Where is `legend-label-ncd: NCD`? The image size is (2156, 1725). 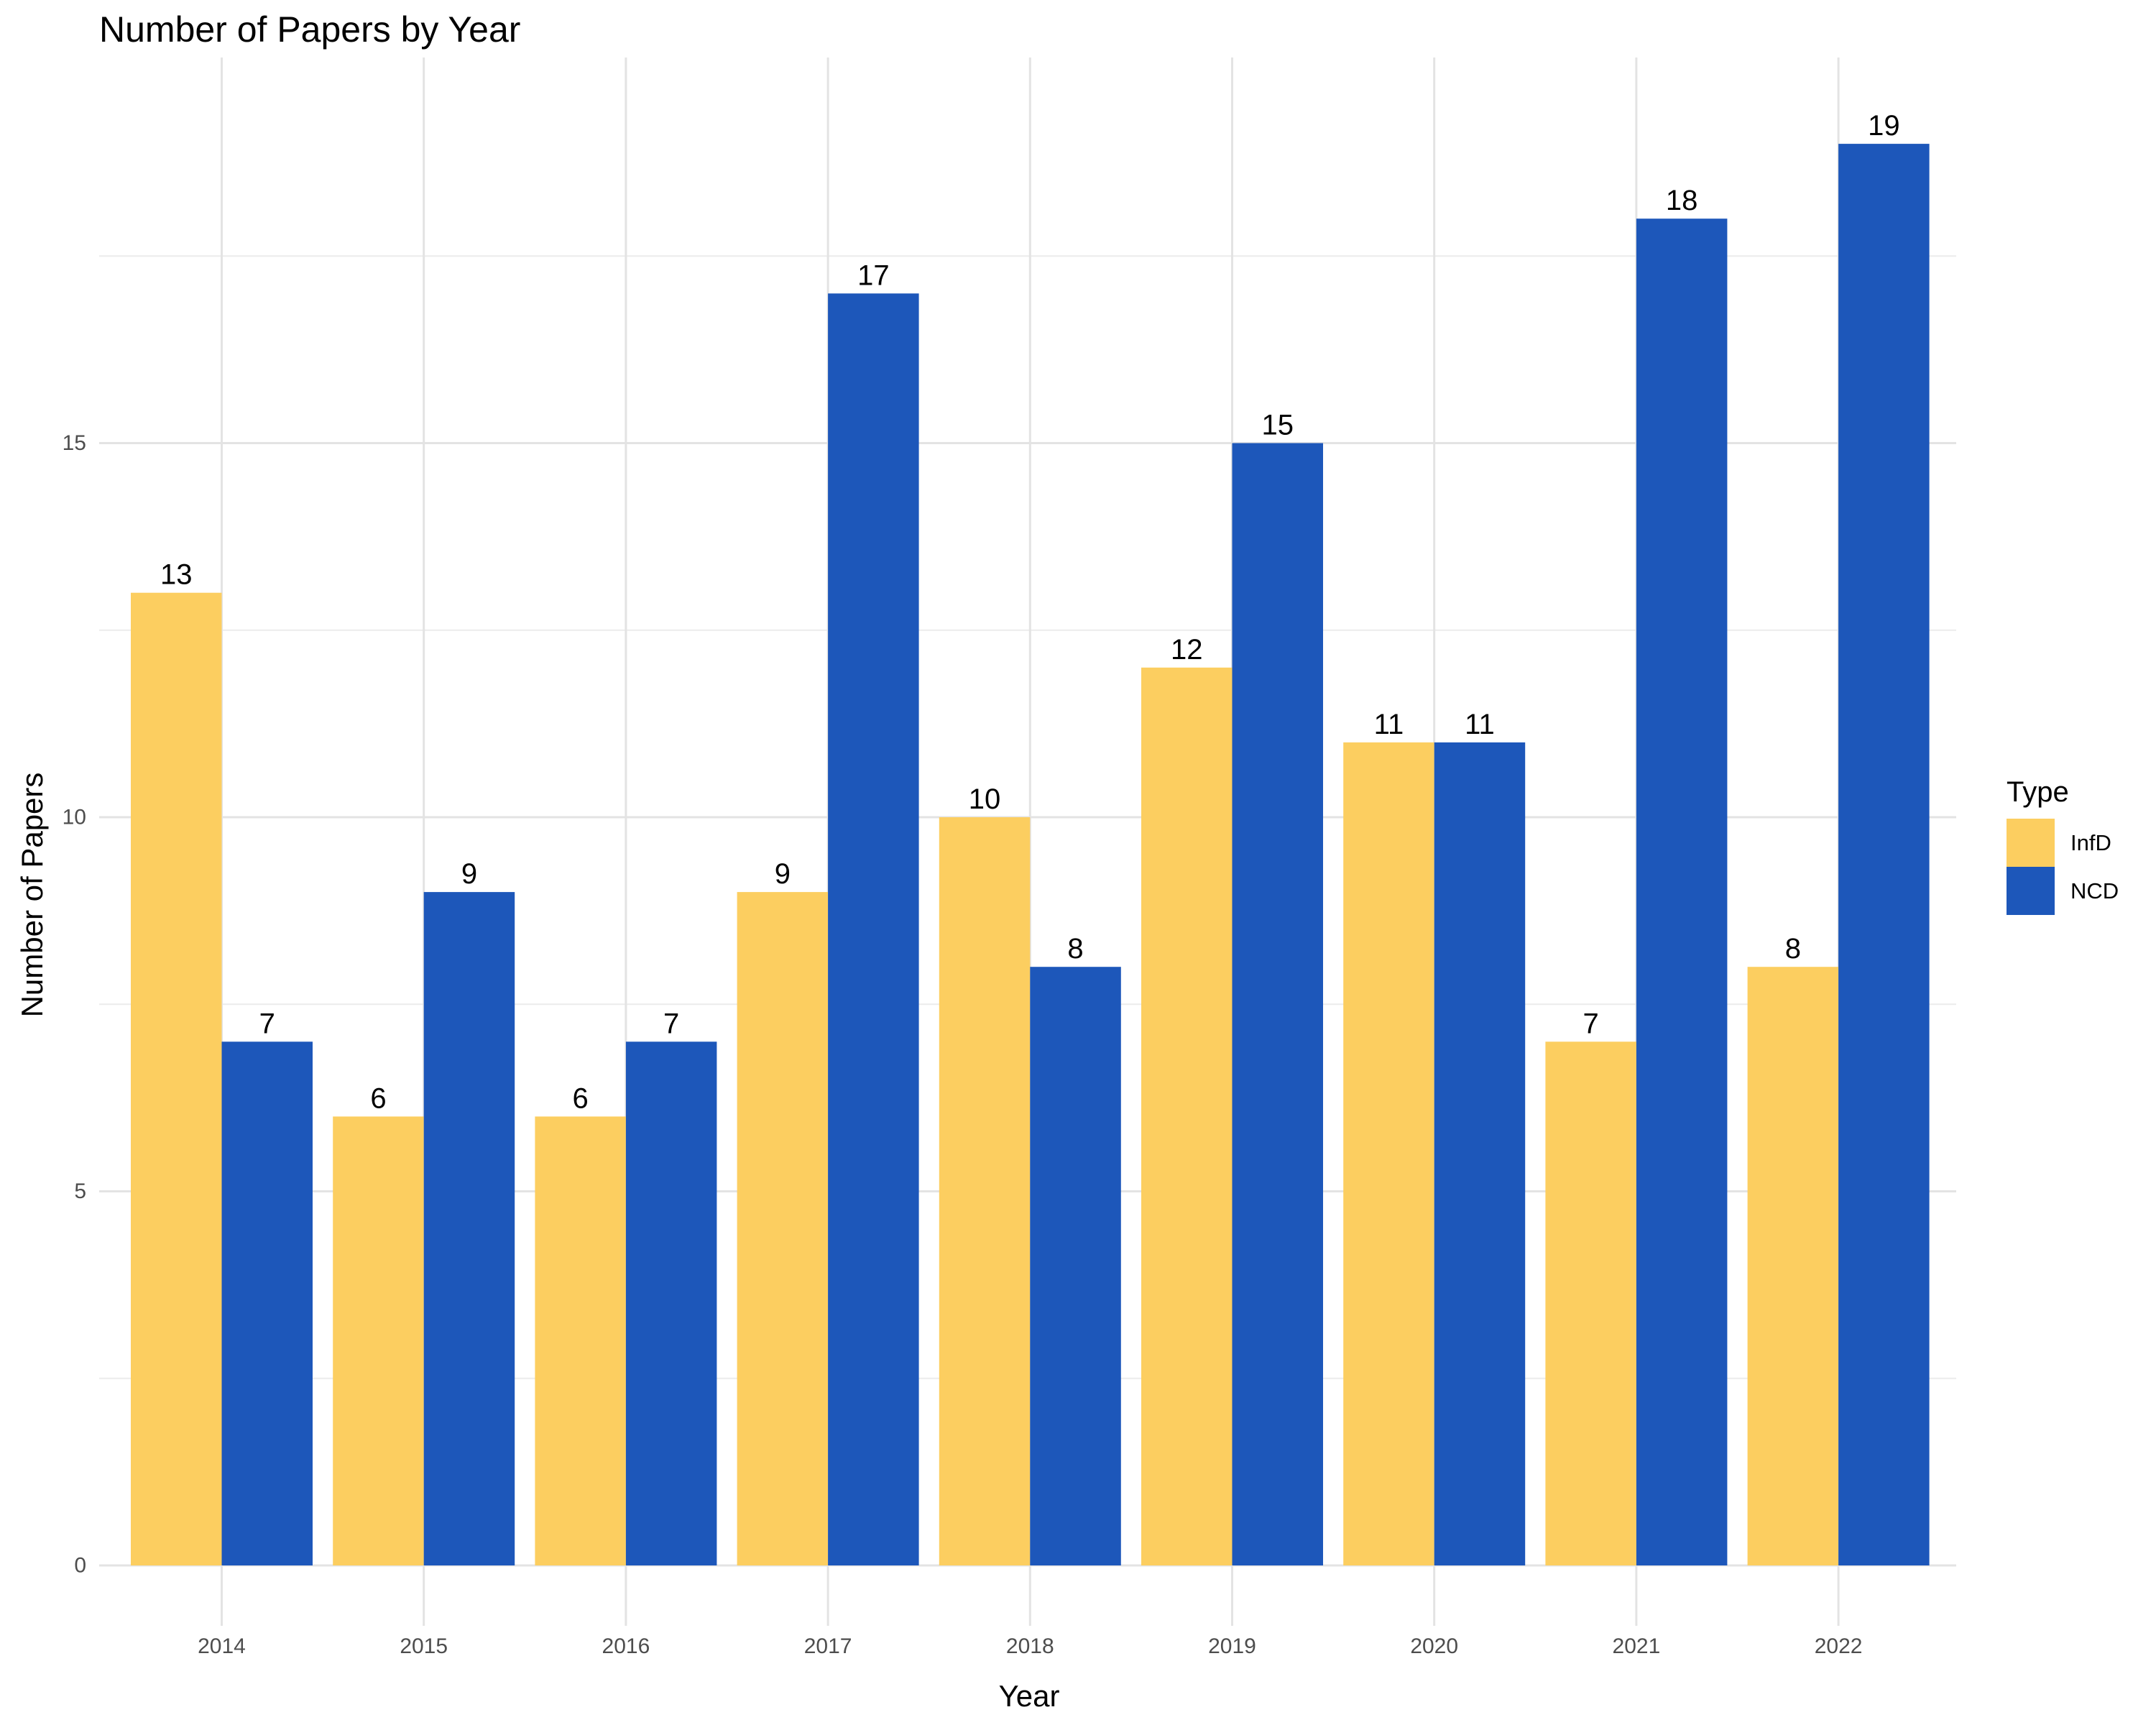
legend-label-ncd: NCD is located at coordinates (2094, 890).